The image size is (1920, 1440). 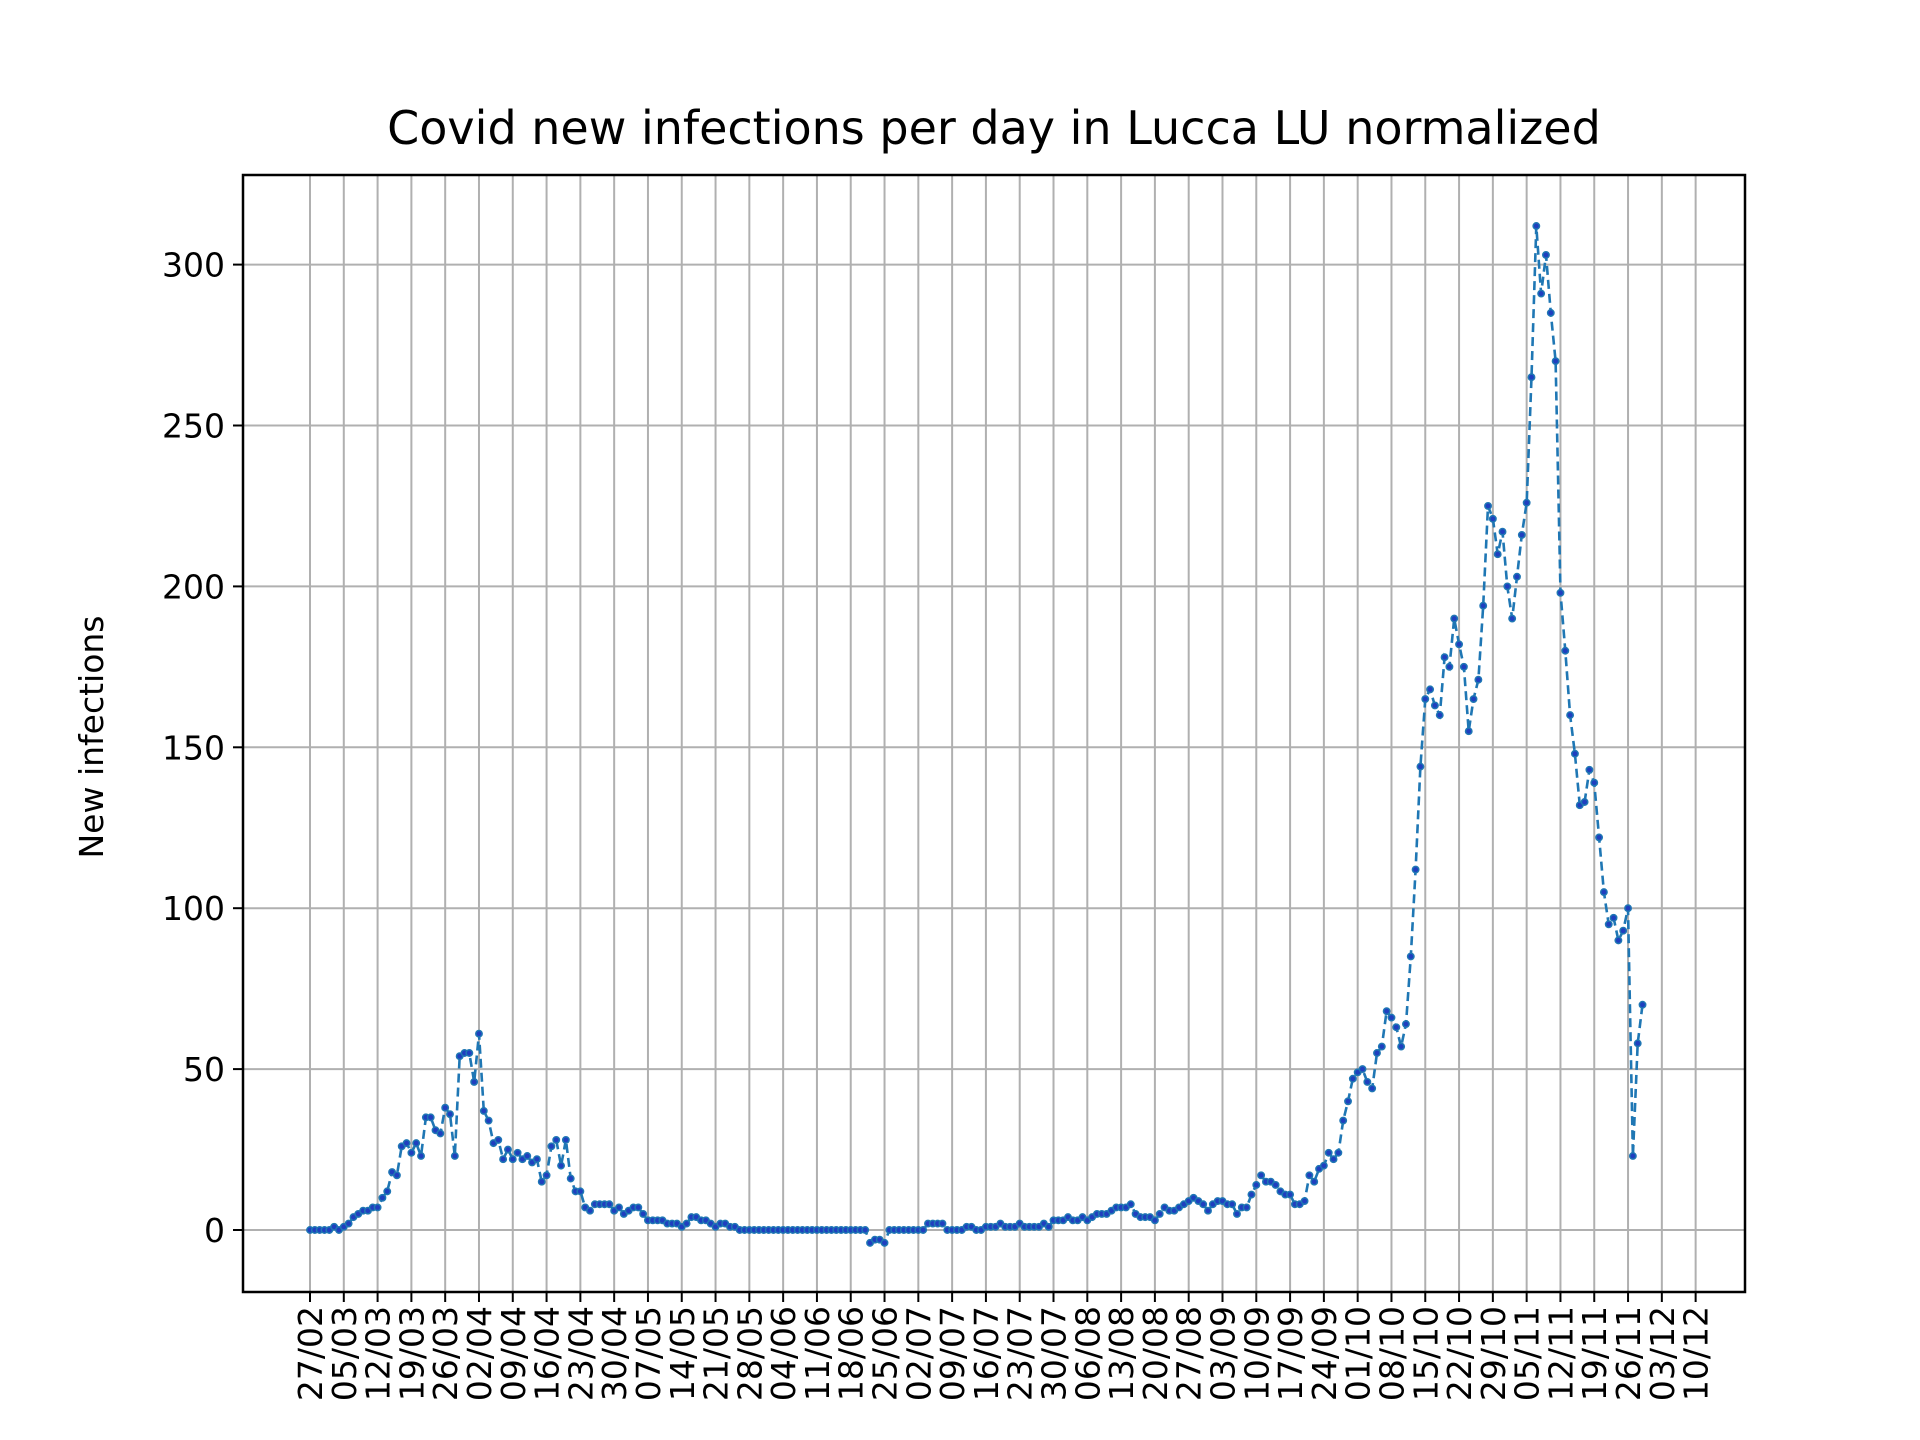 What do you see at coordinates (952, 1353) in the screenshot?
I see `x-tick-label: 09/07` at bounding box center [952, 1353].